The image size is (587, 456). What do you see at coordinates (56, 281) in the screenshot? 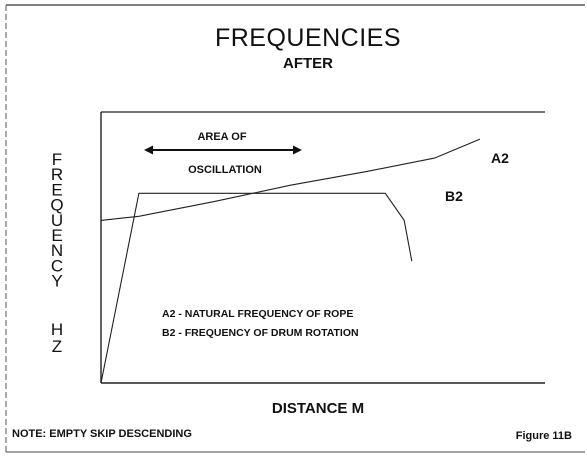
I see `y-axis-label-letter: Y` at bounding box center [56, 281].